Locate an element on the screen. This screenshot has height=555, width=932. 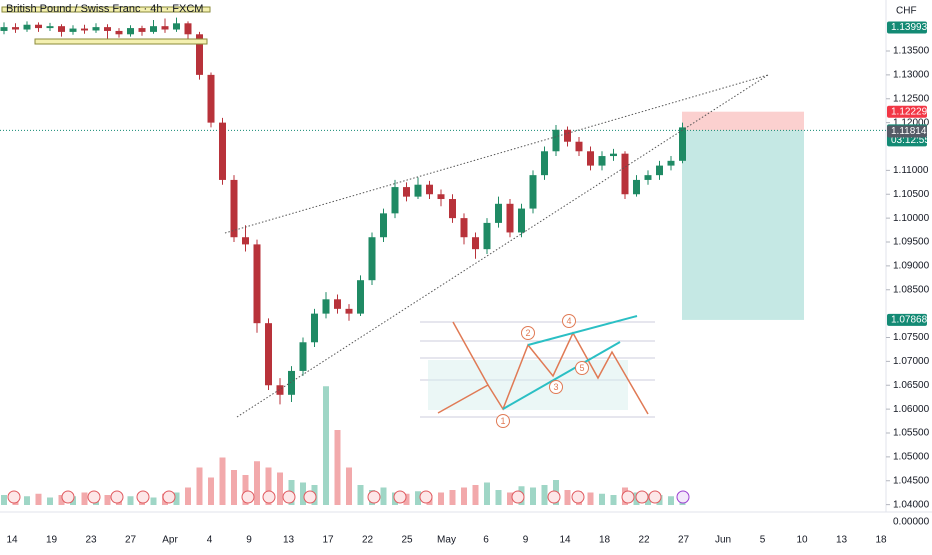
wave-label: 4 is located at coordinates (568, 321).